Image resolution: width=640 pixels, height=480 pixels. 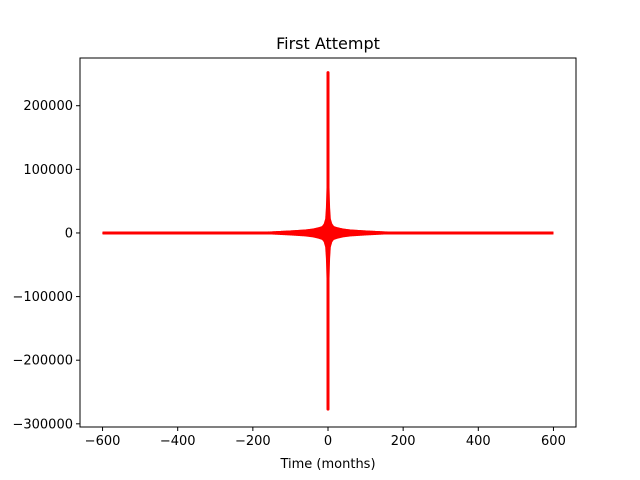 What do you see at coordinates (42, 424) in the screenshot?
I see `y-tick-label: −300000` at bounding box center [42, 424].